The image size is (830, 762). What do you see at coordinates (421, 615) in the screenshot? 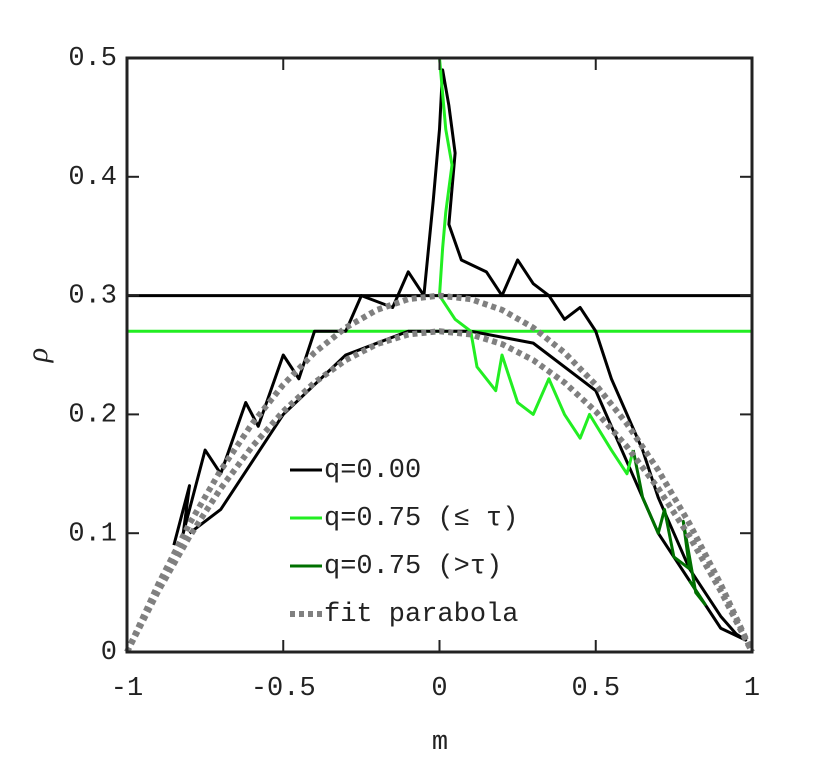
I see `legend-label: fit parabola` at bounding box center [421, 615].